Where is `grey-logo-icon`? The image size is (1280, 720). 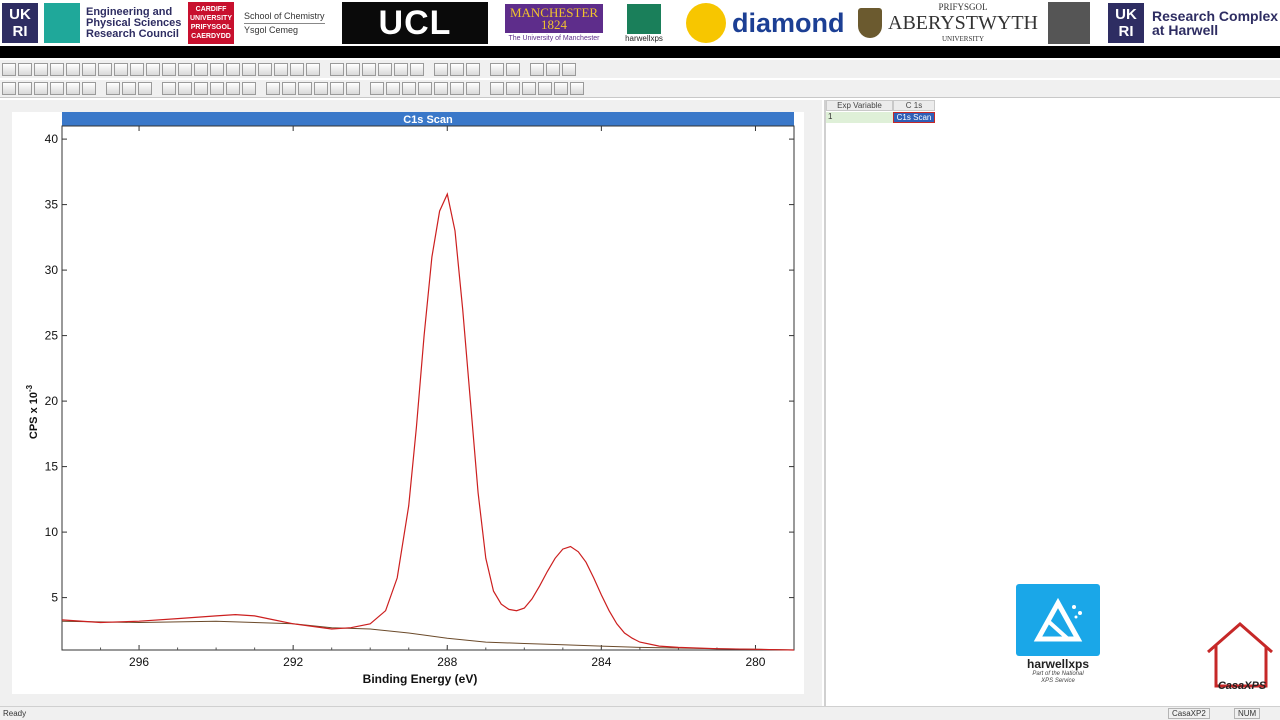
grey-logo-icon is located at coordinates (1069, 23).